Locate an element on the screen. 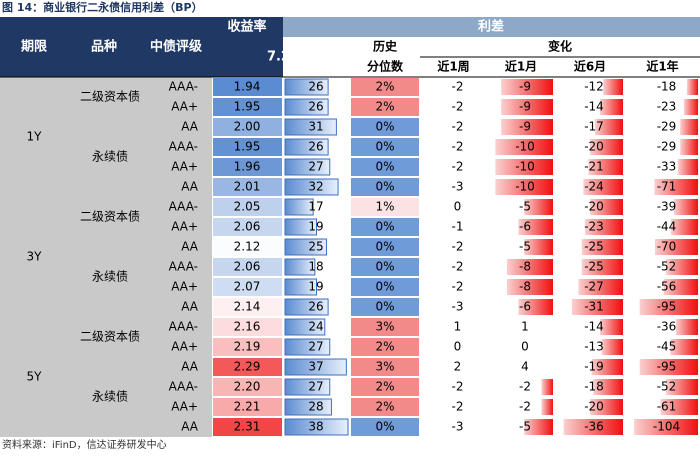  header-cell: 近1周 is located at coordinates (453, 66).